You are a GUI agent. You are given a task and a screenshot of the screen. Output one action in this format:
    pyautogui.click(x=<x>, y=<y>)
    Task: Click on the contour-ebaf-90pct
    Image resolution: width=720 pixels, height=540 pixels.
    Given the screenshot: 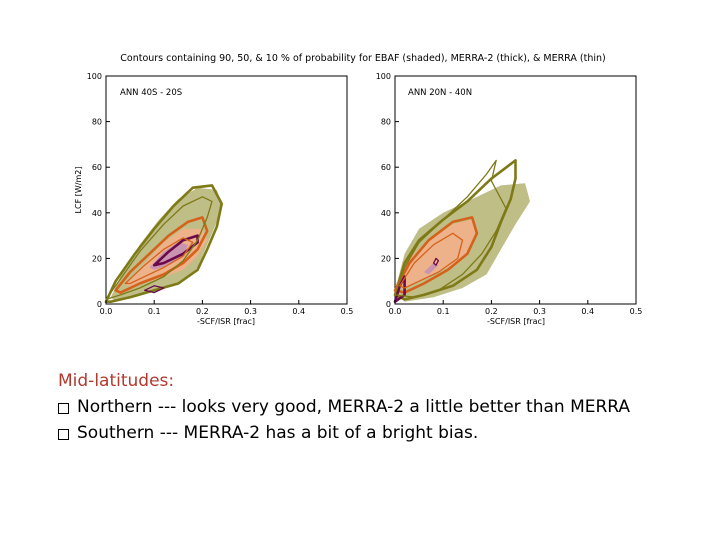 What is the action you would take?
    pyautogui.click(x=431, y=269)
    